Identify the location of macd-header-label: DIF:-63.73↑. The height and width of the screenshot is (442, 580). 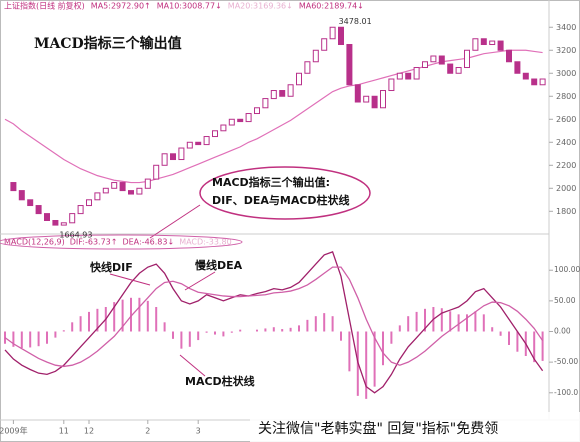
(94, 242).